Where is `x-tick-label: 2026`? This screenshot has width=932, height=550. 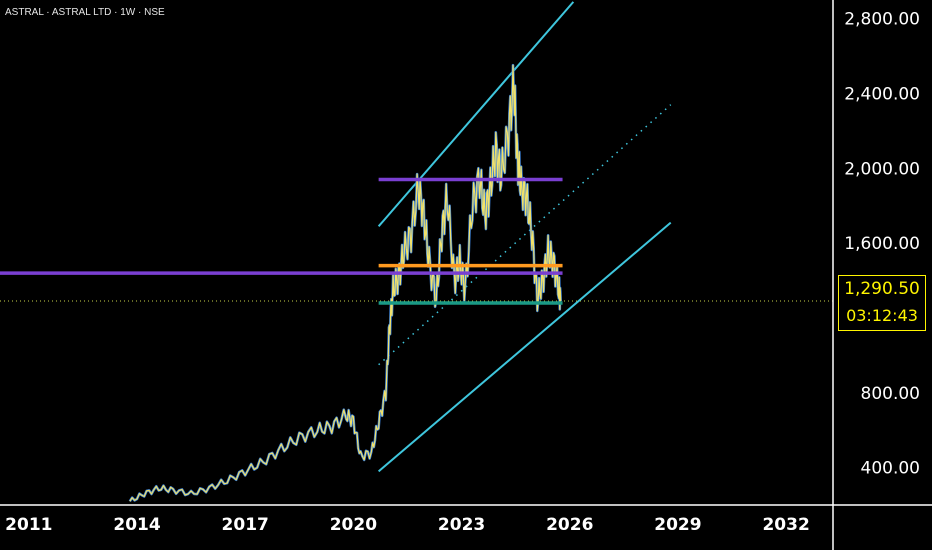
x-tick-label: 2026 is located at coordinates (569, 525).